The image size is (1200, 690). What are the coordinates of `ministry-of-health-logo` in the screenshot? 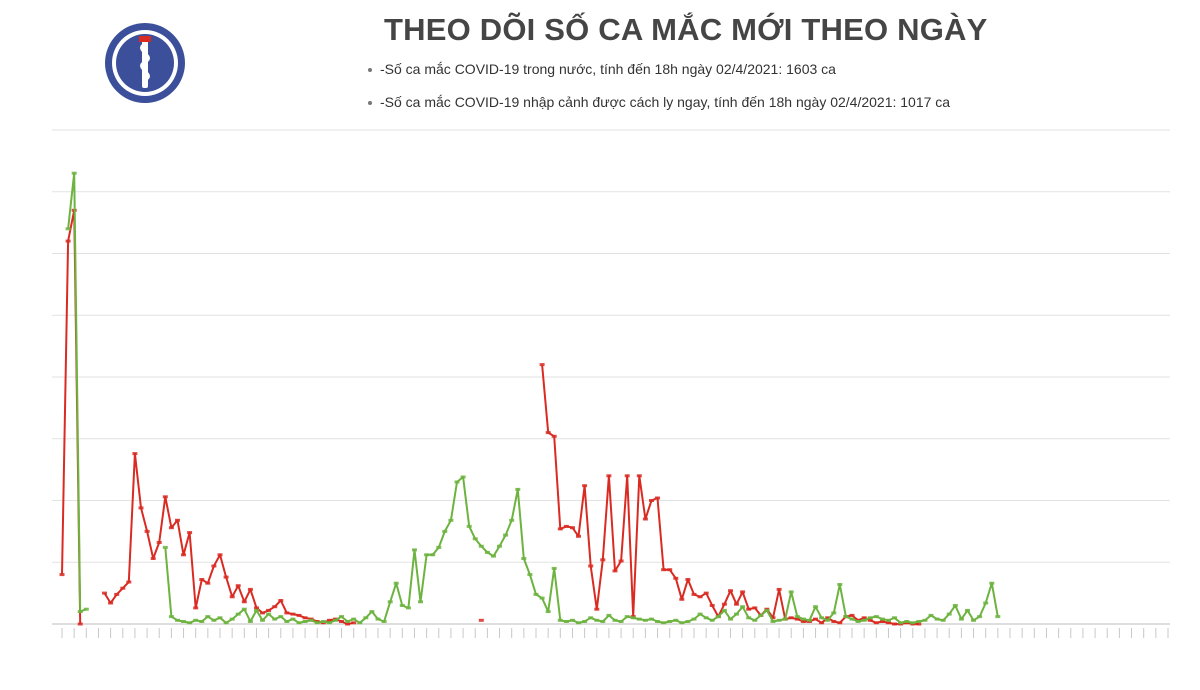 It's located at (145, 63).